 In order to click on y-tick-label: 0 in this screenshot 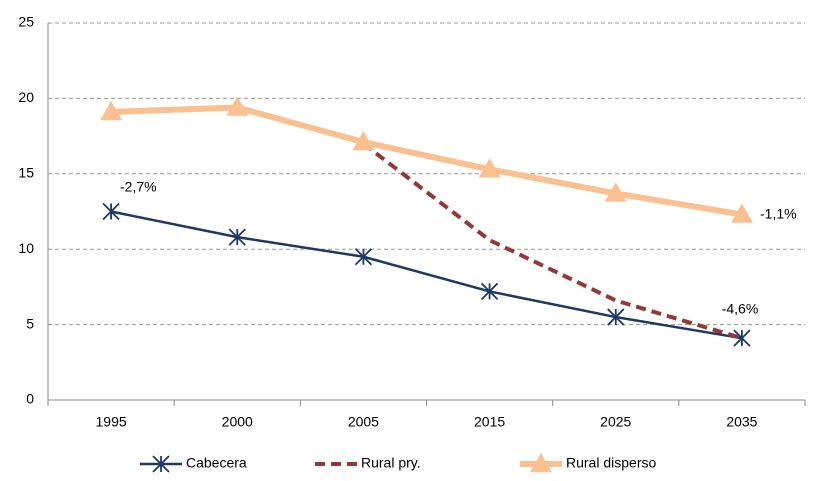, I will do `click(30, 399)`.